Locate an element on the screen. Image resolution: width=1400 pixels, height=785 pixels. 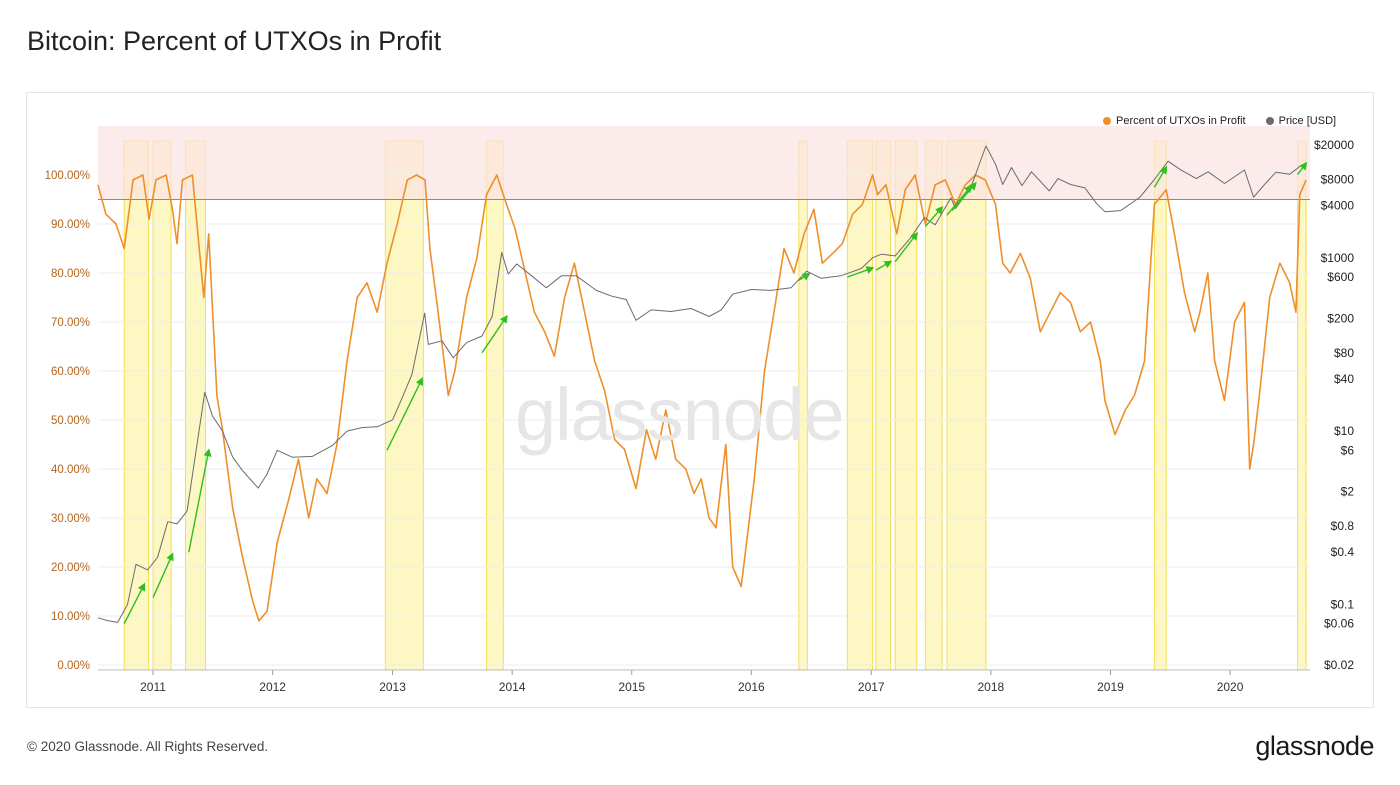
x-tick-label-4: 2015 is located at coordinates (631, 687).